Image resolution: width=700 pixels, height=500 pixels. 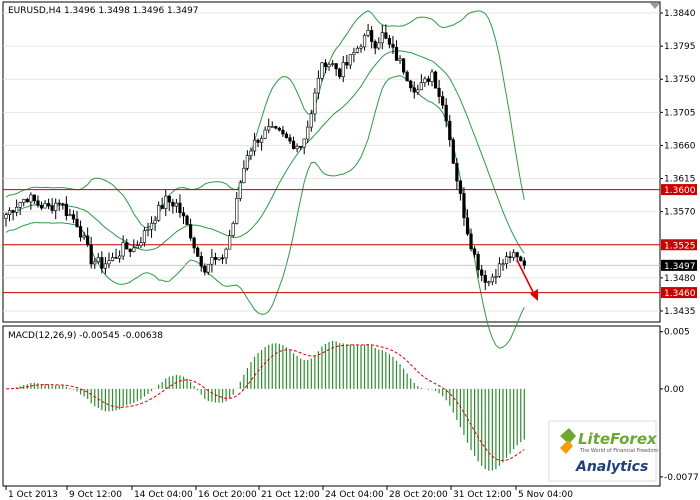 What do you see at coordinates (418, 495) in the screenshot?
I see `time-tick-label: 28 Oct 20:00` at bounding box center [418, 495].